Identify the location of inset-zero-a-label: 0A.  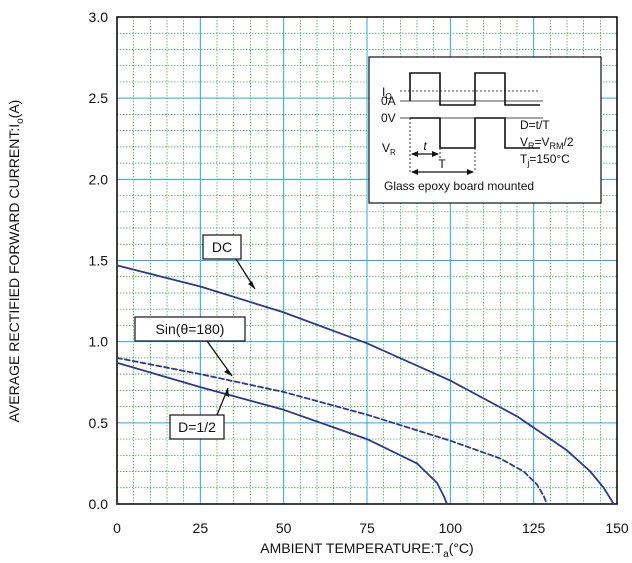
(388, 101).